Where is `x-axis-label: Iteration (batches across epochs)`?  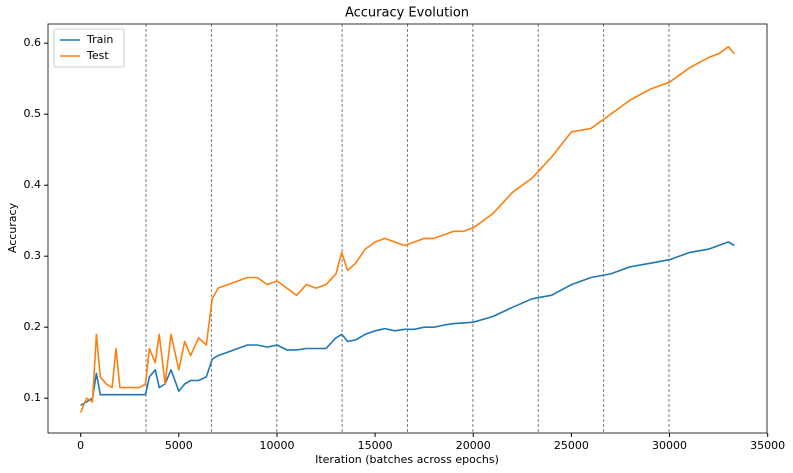
x-axis-label: Iteration (batches across epochs) is located at coordinates (407, 459).